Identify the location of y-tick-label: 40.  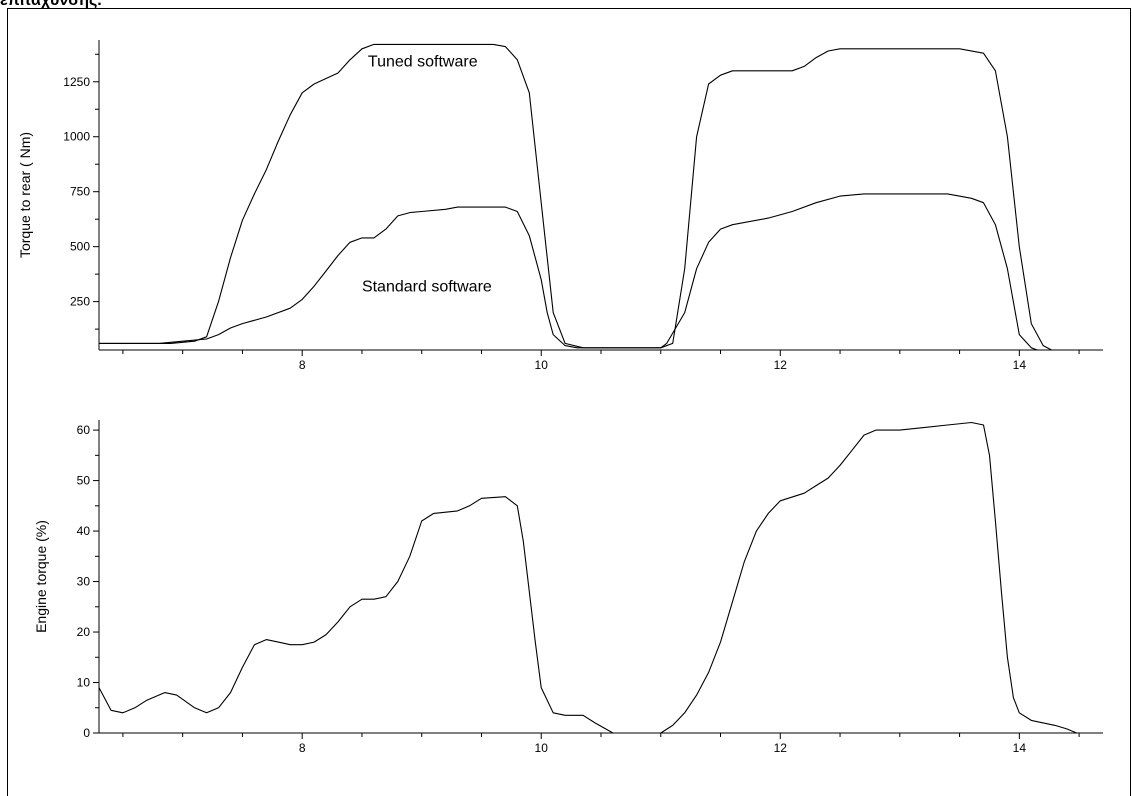
(84, 531).